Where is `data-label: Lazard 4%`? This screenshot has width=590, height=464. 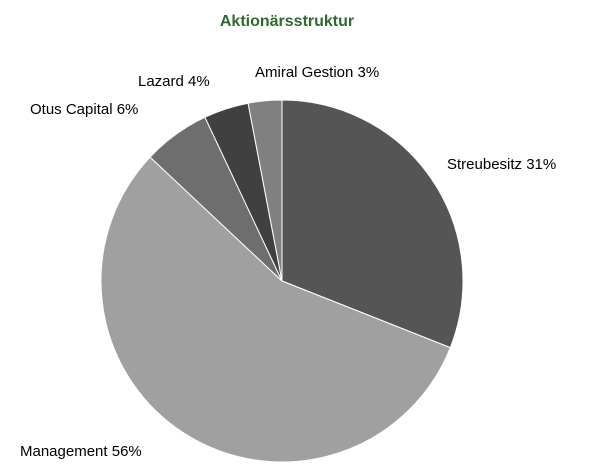 data-label: Lazard 4% is located at coordinates (174, 81).